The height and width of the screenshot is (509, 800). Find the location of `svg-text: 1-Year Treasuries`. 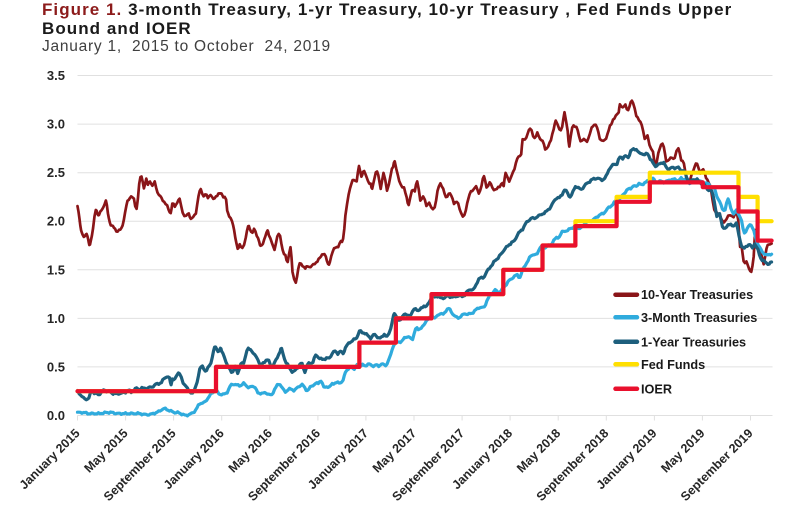

svg-text: 1-Year Treasuries is located at coordinates (693, 342).